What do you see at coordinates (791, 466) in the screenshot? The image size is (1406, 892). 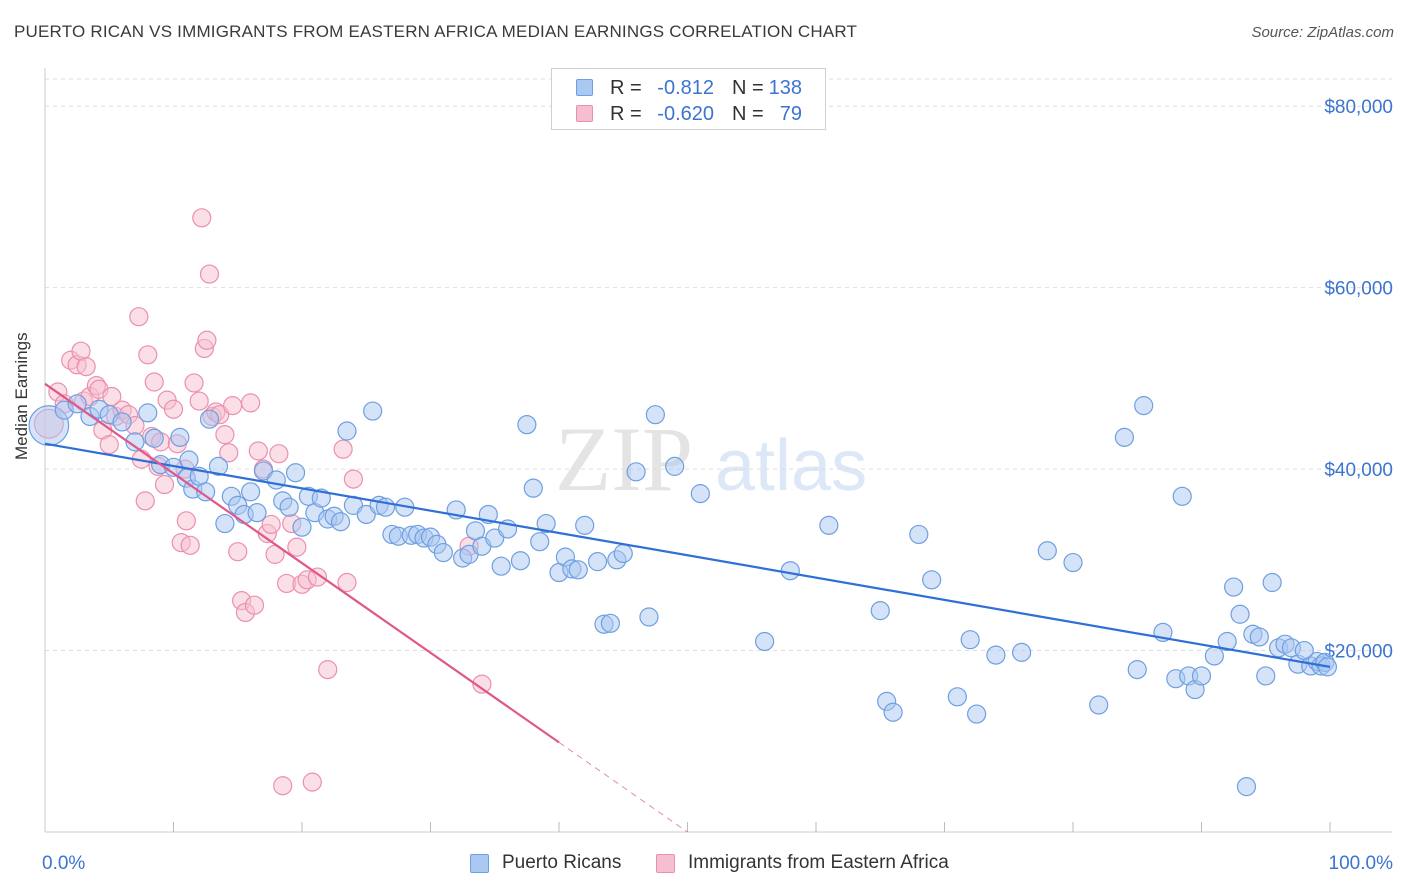 I see `watermark-atlas: atlas` at bounding box center [791, 466].